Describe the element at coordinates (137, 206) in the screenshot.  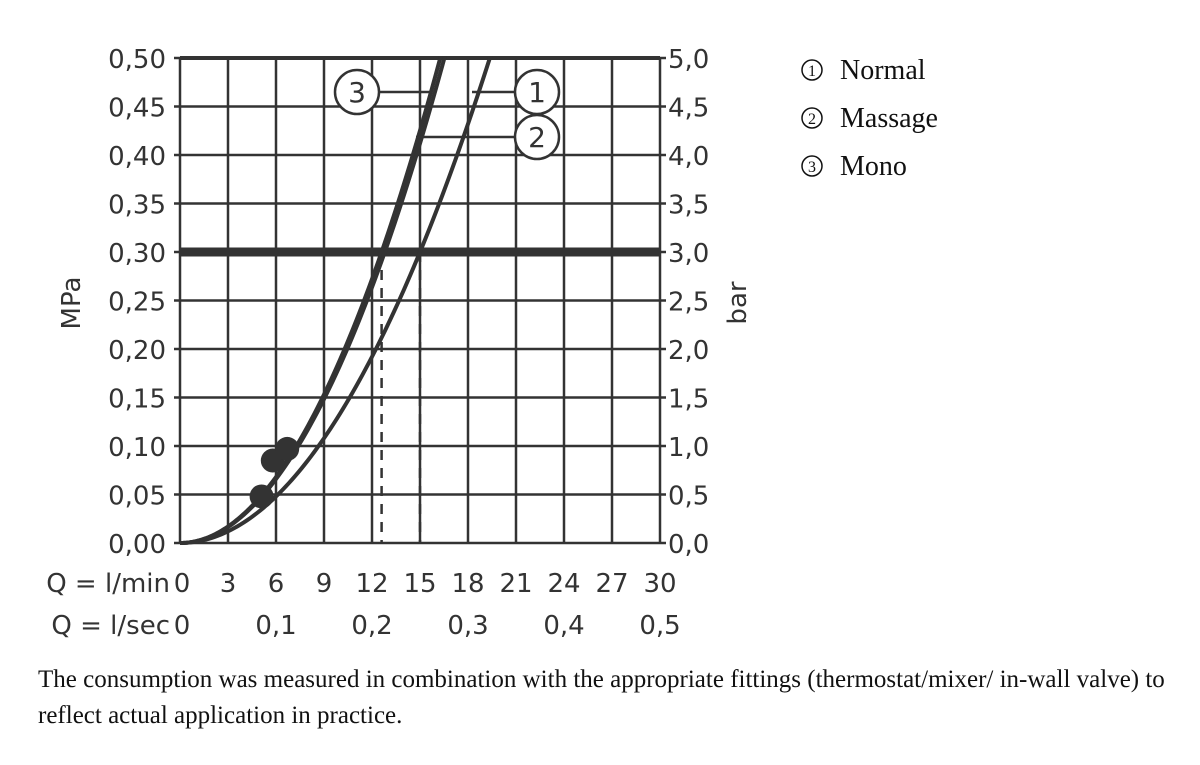
I see `y-tick-label-left: 0,35` at that location.